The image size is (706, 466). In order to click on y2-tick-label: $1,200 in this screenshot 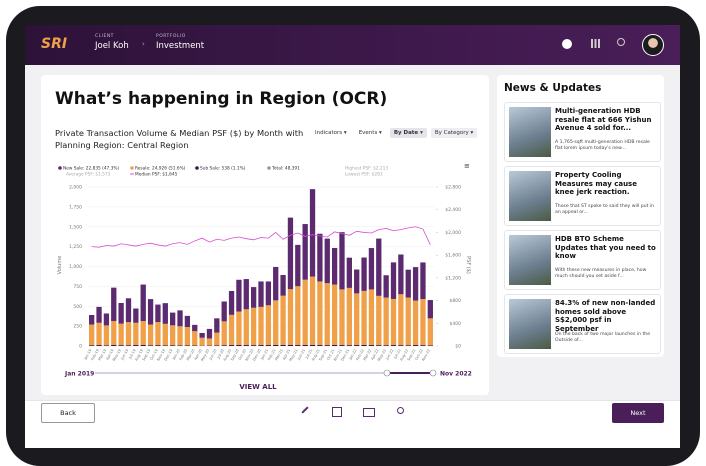, I will do `click(453, 278)`.